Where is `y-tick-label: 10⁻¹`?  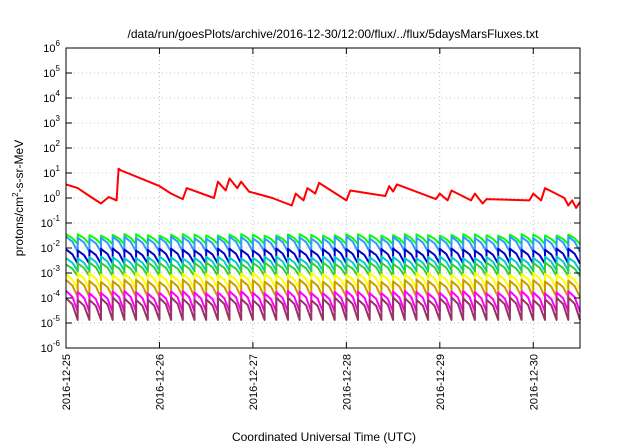
y-tick-label: 10⁻¹ is located at coordinates (51, 222).